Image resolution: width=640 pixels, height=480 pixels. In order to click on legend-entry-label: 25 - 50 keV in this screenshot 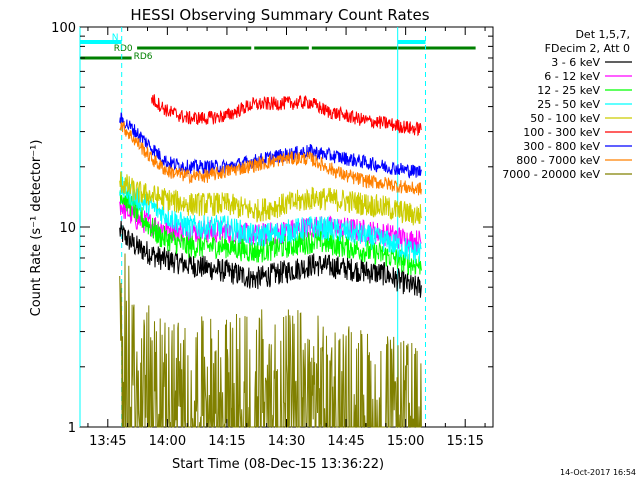, I will do `click(568, 104)`.